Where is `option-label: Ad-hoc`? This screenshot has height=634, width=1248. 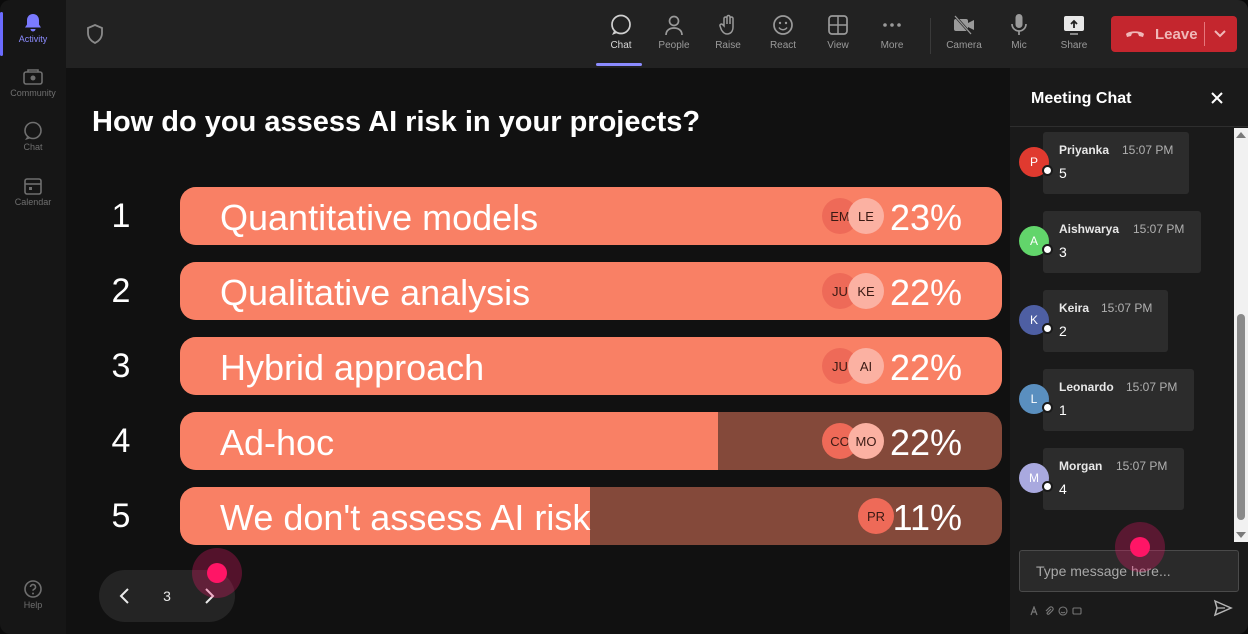
option-label: Ad-hoc is located at coordinates (277, 442).